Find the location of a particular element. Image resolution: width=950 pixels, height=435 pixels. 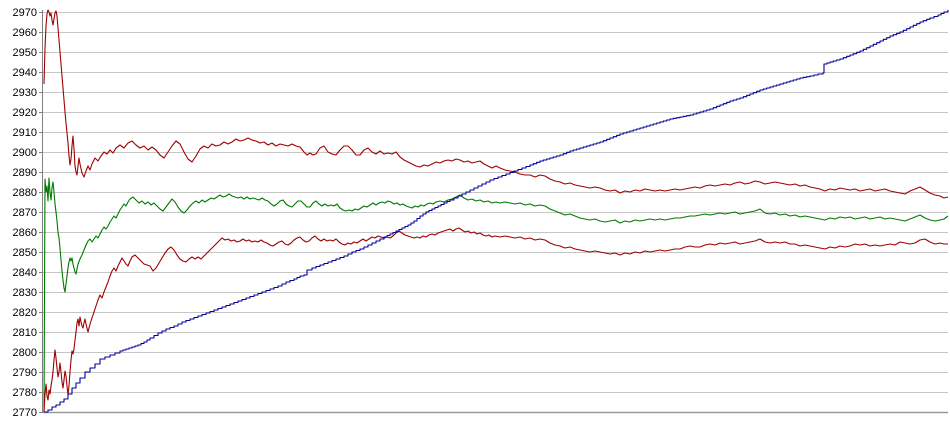

y-tick-label: 2900 is located at coordinates (25, 153).